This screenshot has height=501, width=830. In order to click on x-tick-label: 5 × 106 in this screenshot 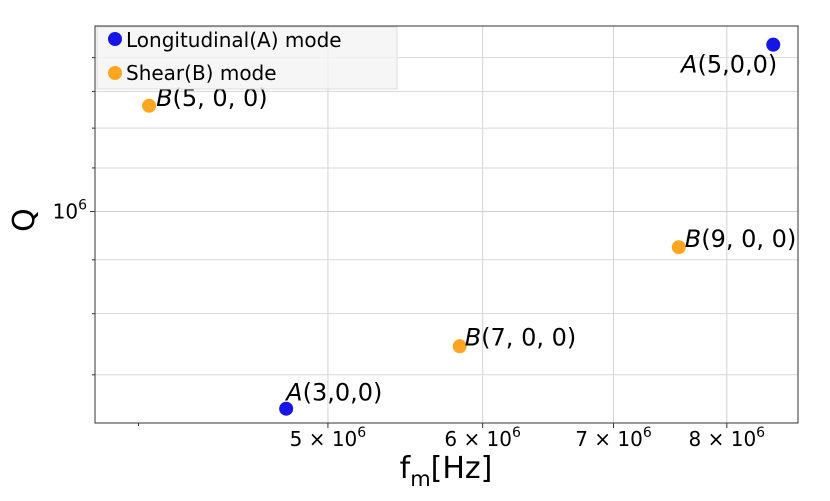, I will do `click(328, 438)`.